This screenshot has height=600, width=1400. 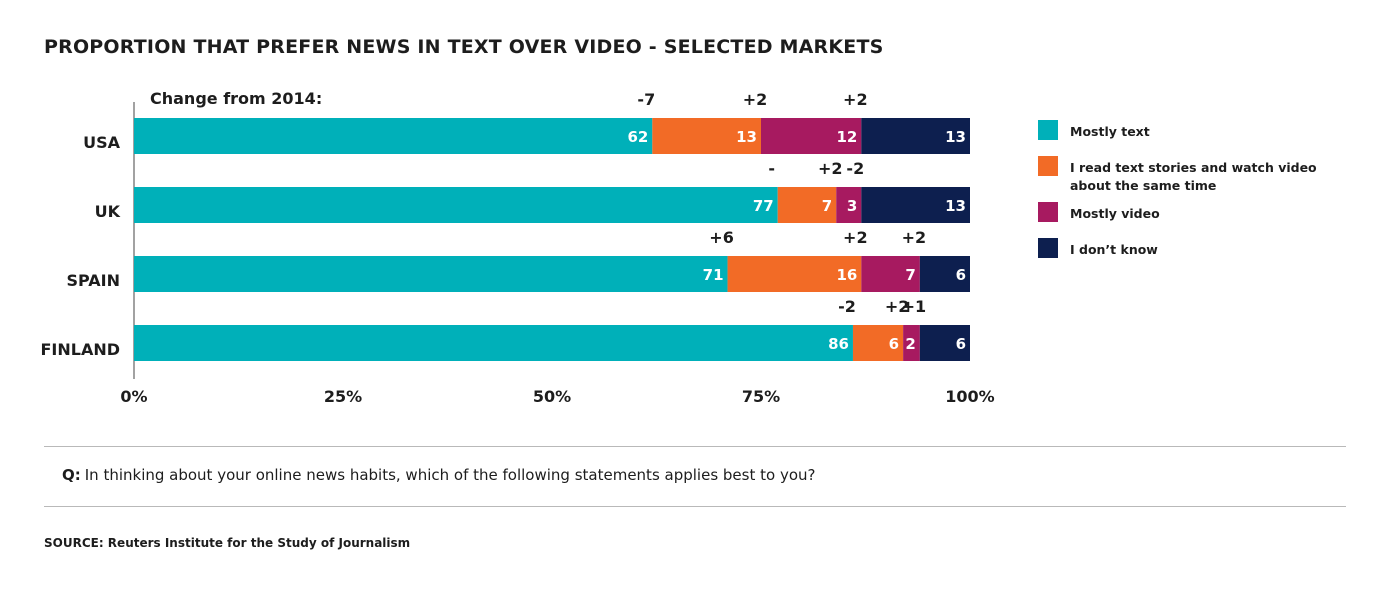 I want to click on legend-label-dont-know: I don’t know, so click(x=1114, y=249).